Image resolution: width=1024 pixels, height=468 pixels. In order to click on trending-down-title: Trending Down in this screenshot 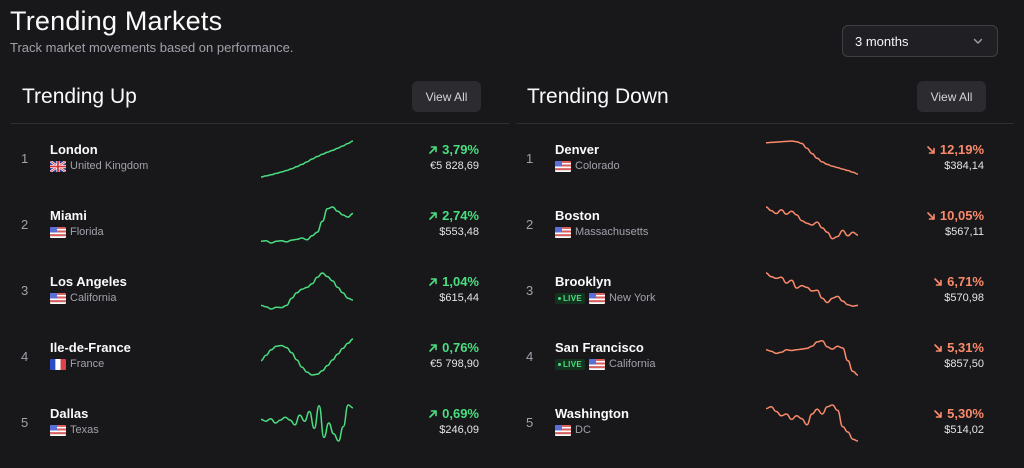, I will do `click(598, 96)`.